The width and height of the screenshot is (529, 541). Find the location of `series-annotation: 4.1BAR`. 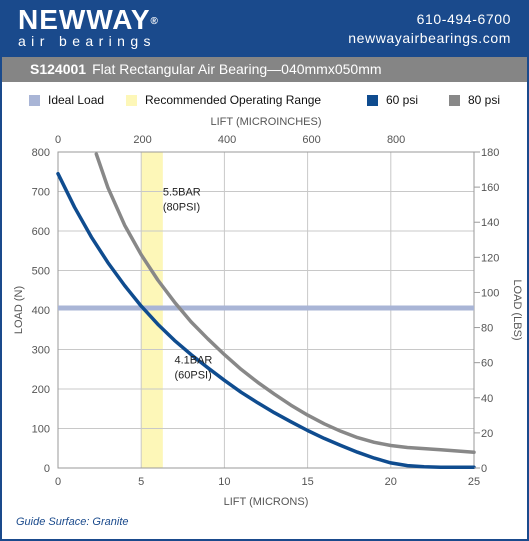

series-annotation: 4.1BAR is located at coordinates (193, 360).